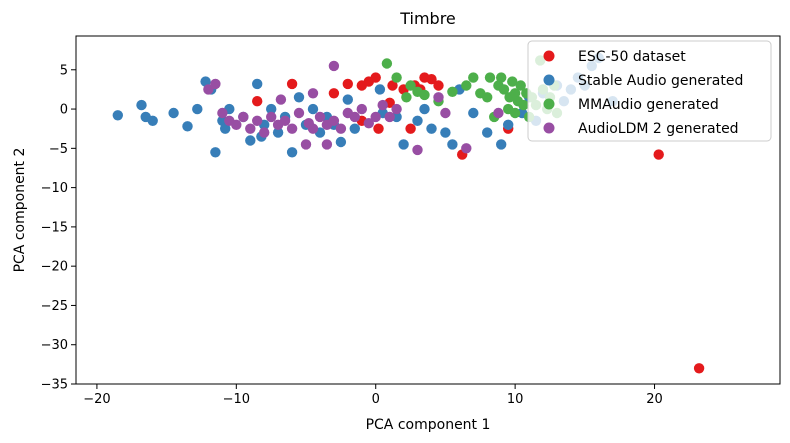  What do you see at coordinates (54, 345) in the screenshot?
I see `y-tick-label: −30` at bounding box center [54, 345].